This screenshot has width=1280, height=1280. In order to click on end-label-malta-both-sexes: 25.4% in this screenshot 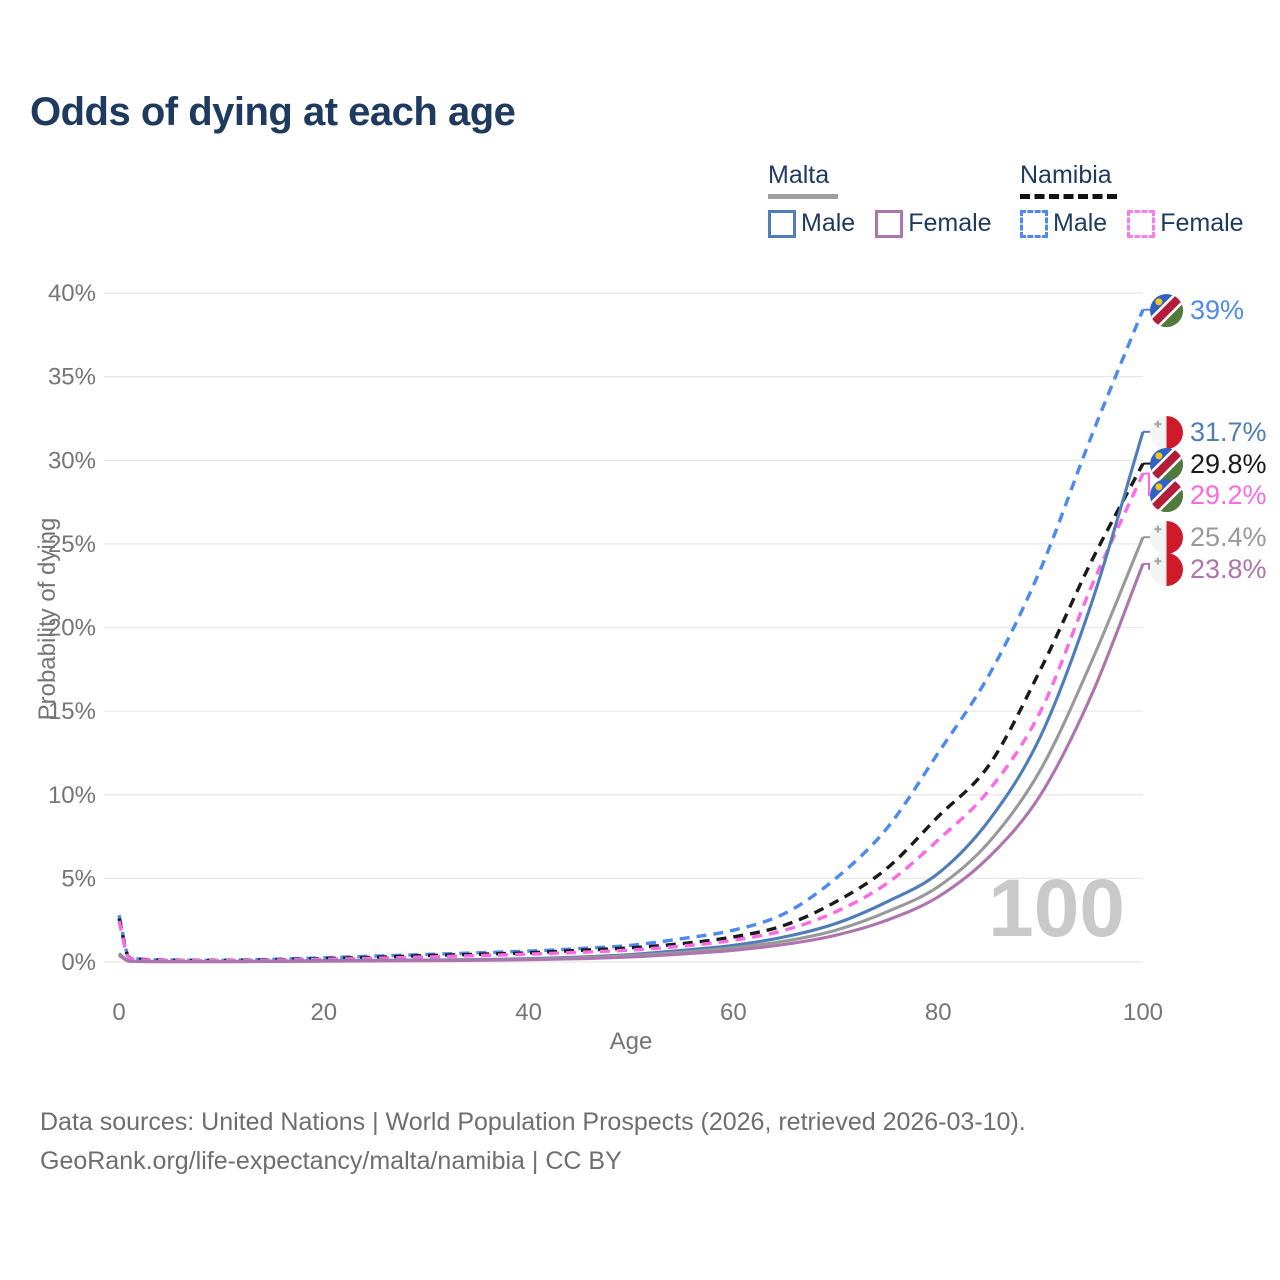, I will do `click(1208, 537)`.